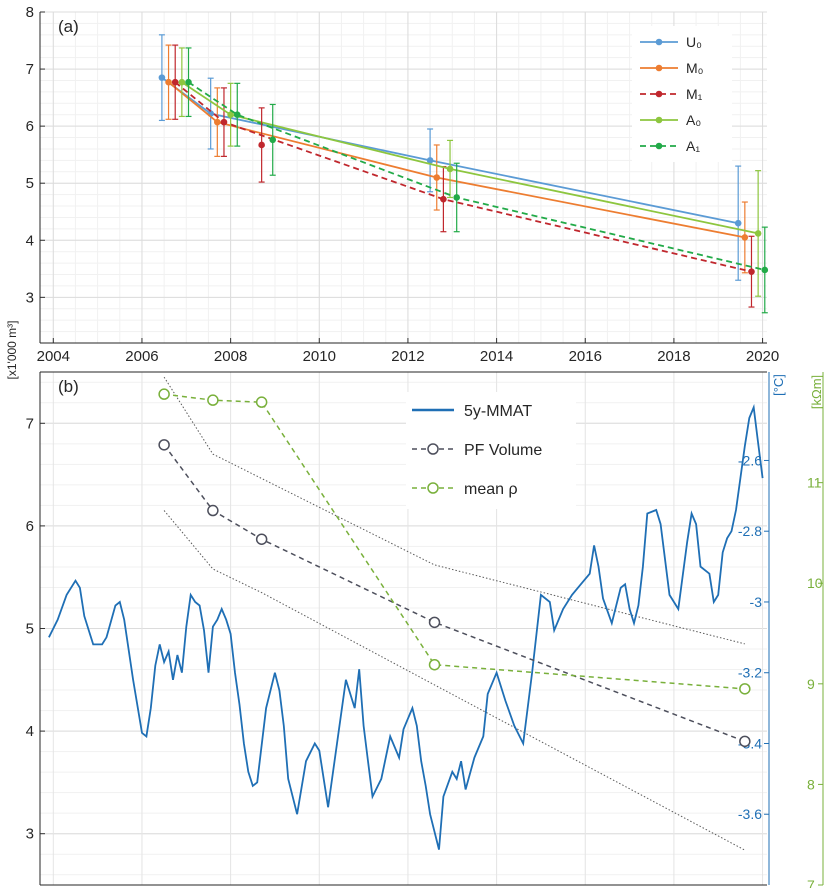 The image size is (825, 888). Describe the element at coordinates (30, 423) in the screenshot. I see `left-y-tick-label: 7` at that location.